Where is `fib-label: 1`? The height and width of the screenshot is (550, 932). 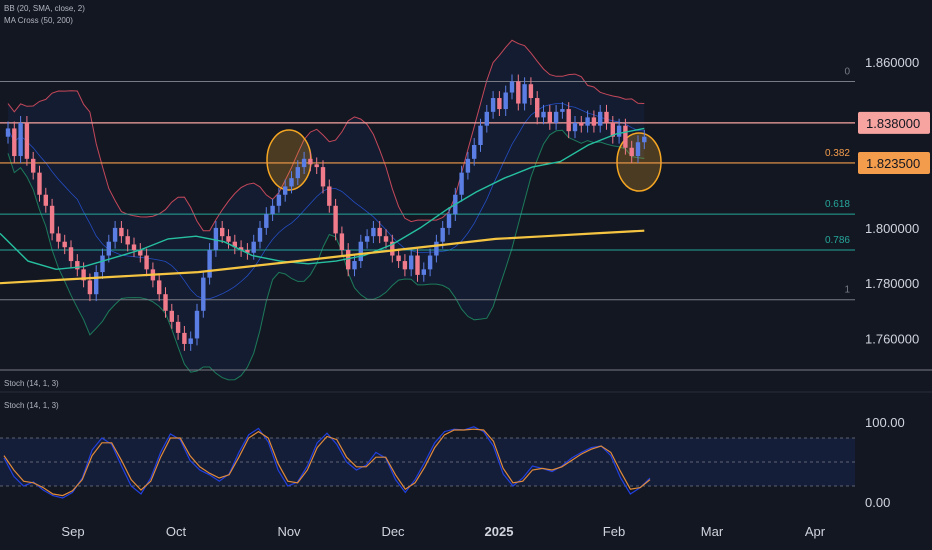 fib-label: 1 is located at coordinates (847, 290).